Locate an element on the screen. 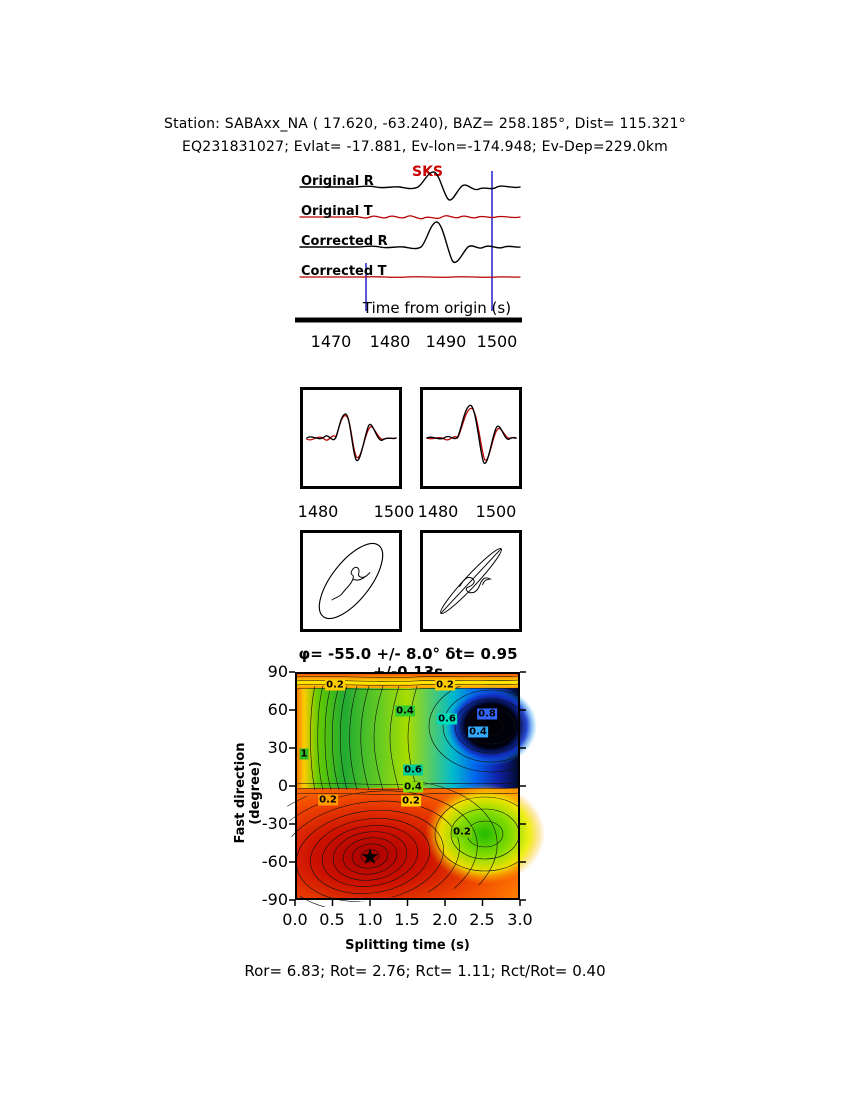 This screenshot has height=1100, width=850. particle-motion-linear-plot is located at coordinates (471, 581).